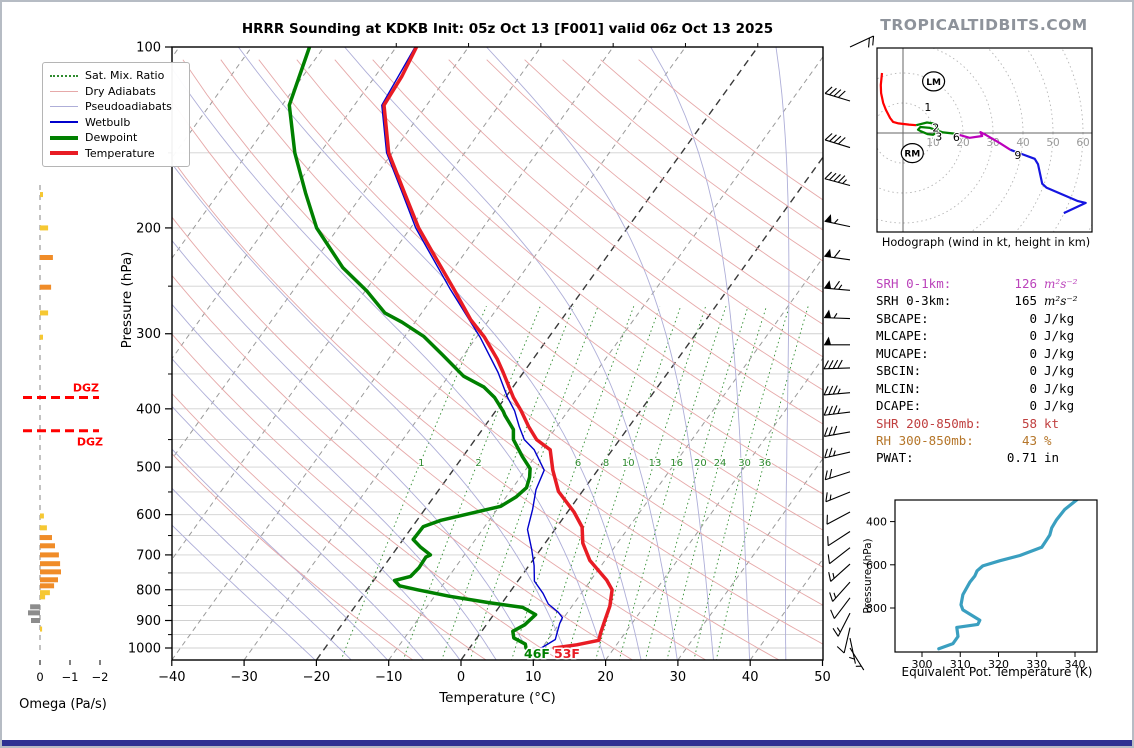 The width and height of the screenshot is (1134, 748). I want to click on legend-item-wetbulb: Wetbulb, so click(116, 123).